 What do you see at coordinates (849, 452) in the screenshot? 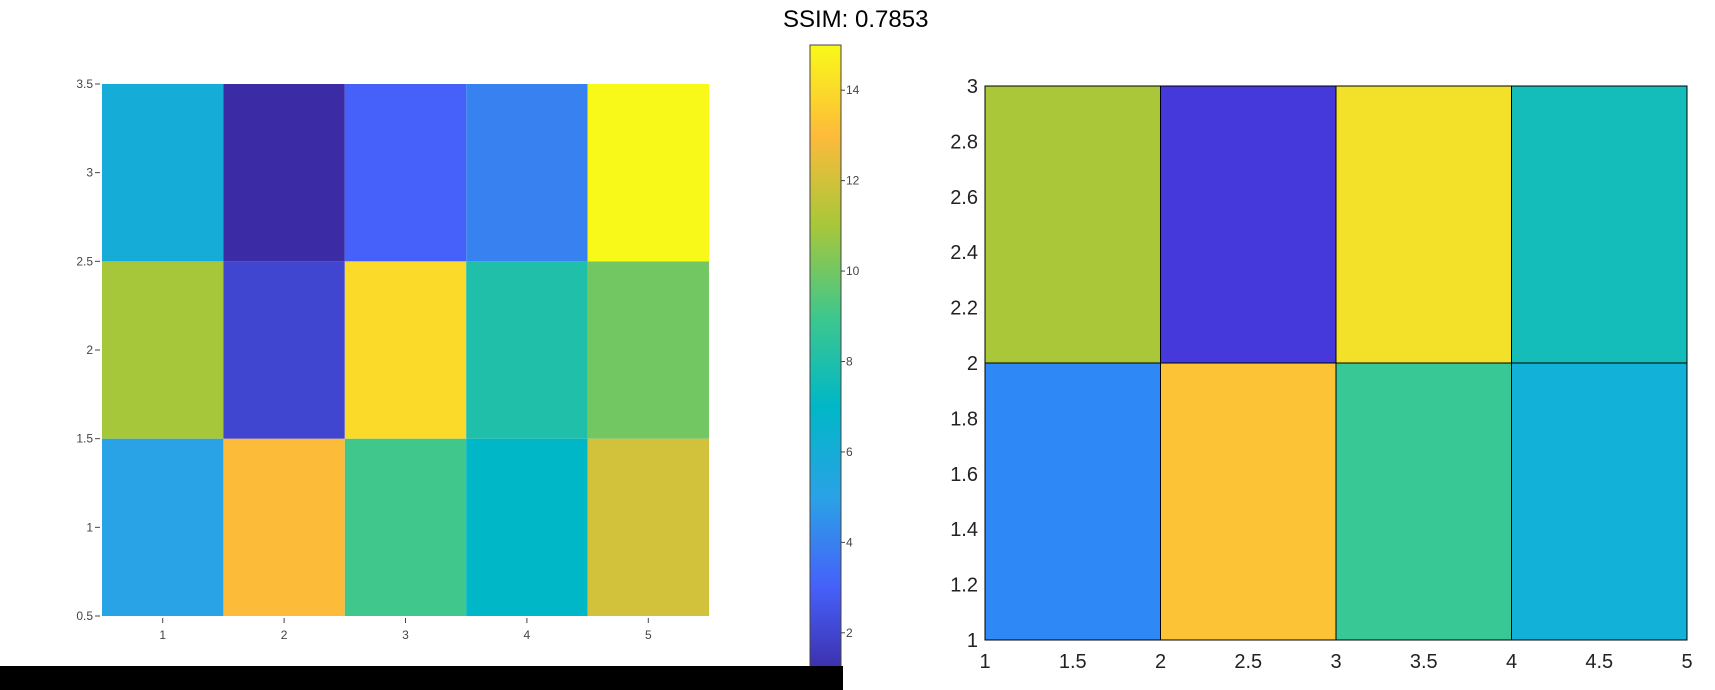
I see `colorbar-tick-label: 6` at bounding box center [849, 452].